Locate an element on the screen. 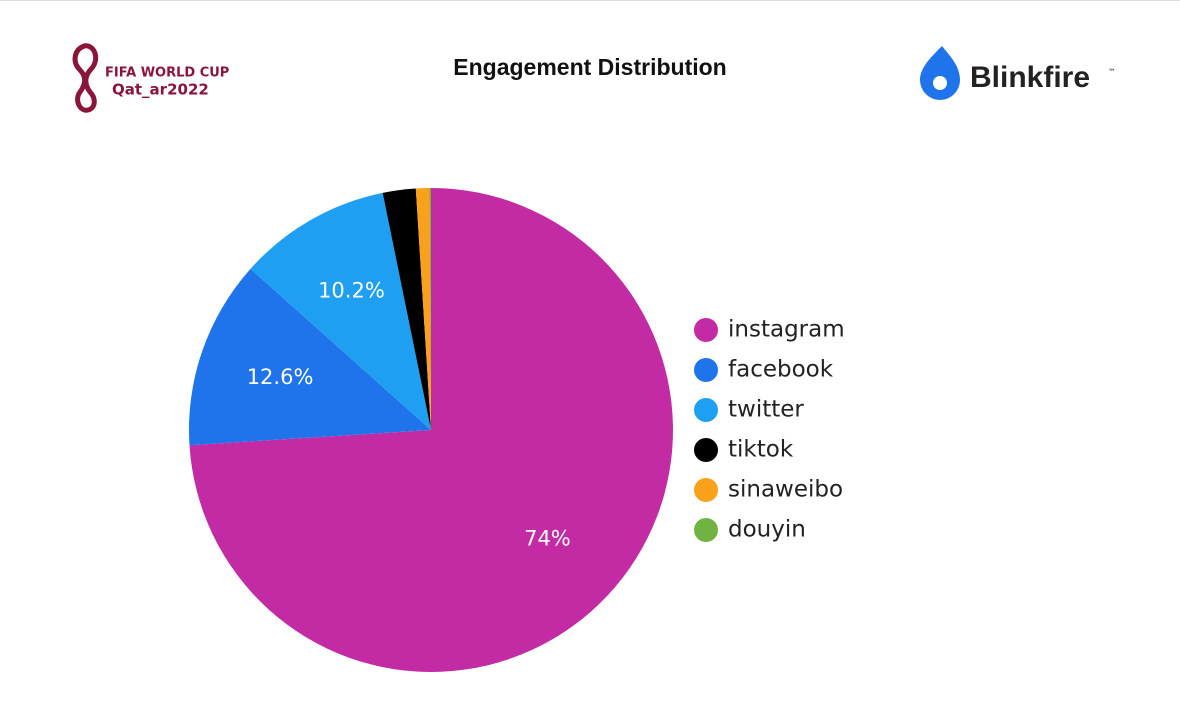 Image resolution: width=1180 pixels, height=707 pixels. data-label: 10.2% is located at coordinates (351, 291).